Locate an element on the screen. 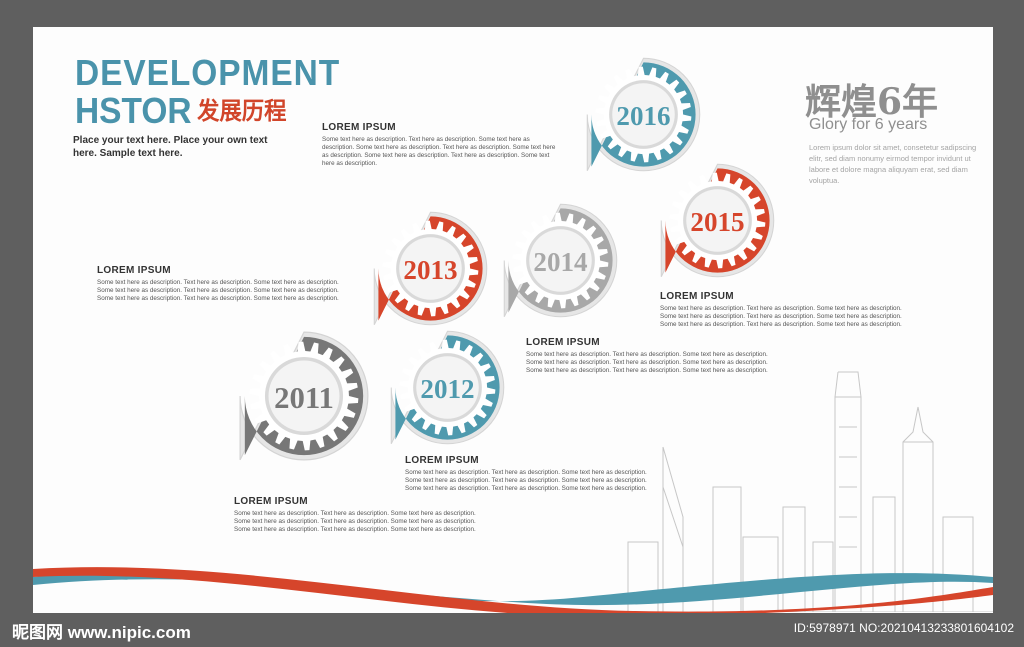  gear-2015: 2015 is located at coordinates (717, 220).